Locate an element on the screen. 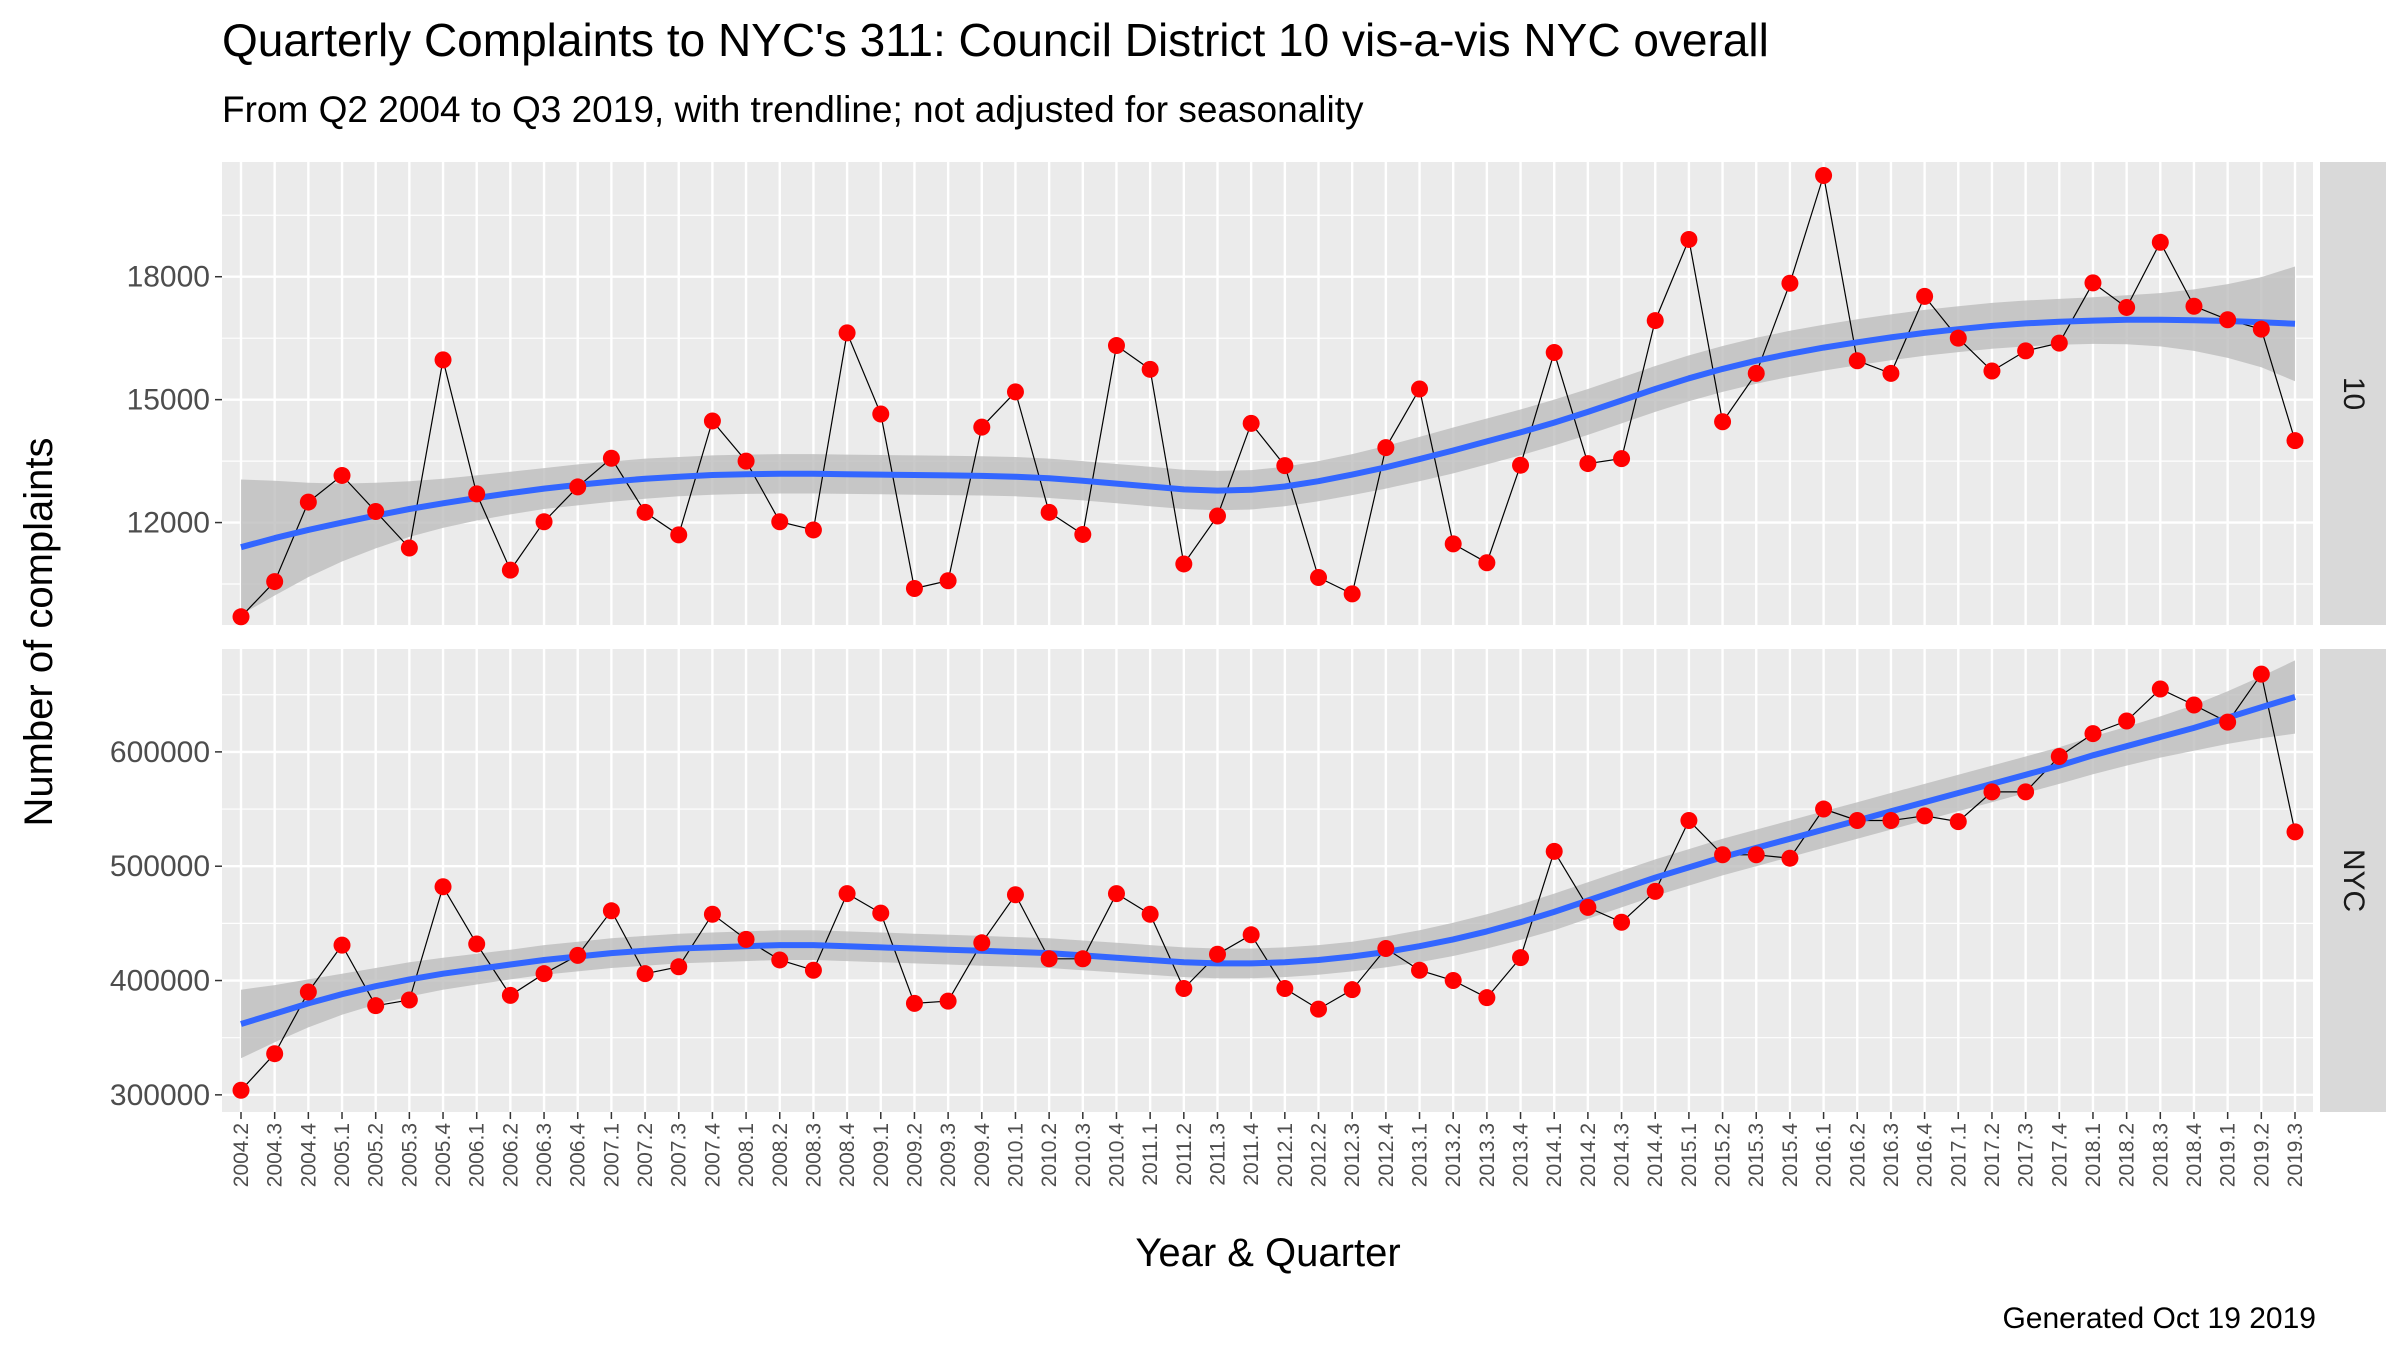 The image size is (2400, 1350). x-tick-label: 2015.1 is located at coordinates (1689, 1155).